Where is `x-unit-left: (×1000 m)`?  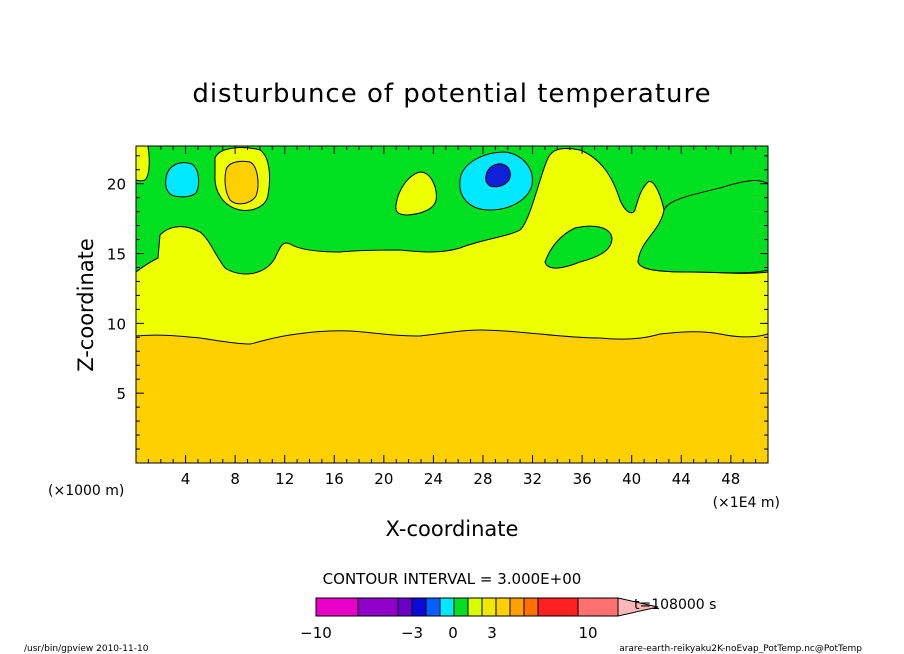 x-unit-left: (×1000 m) is located at coordinates (86, 491).